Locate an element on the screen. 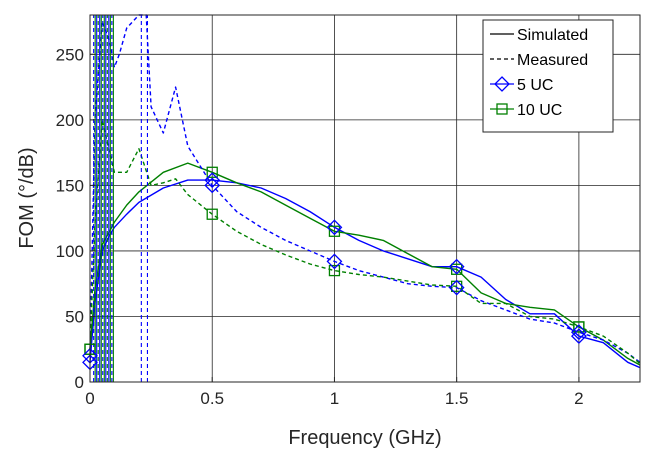 The width and height of the screenshot is (645, 450). y-tick-label: 150 is located at coordinates (70, 185).